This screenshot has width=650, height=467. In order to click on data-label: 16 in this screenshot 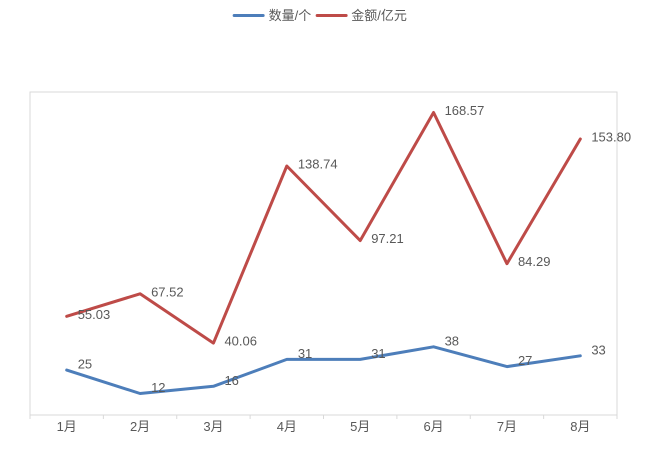, I will do `click(231, 380)`.